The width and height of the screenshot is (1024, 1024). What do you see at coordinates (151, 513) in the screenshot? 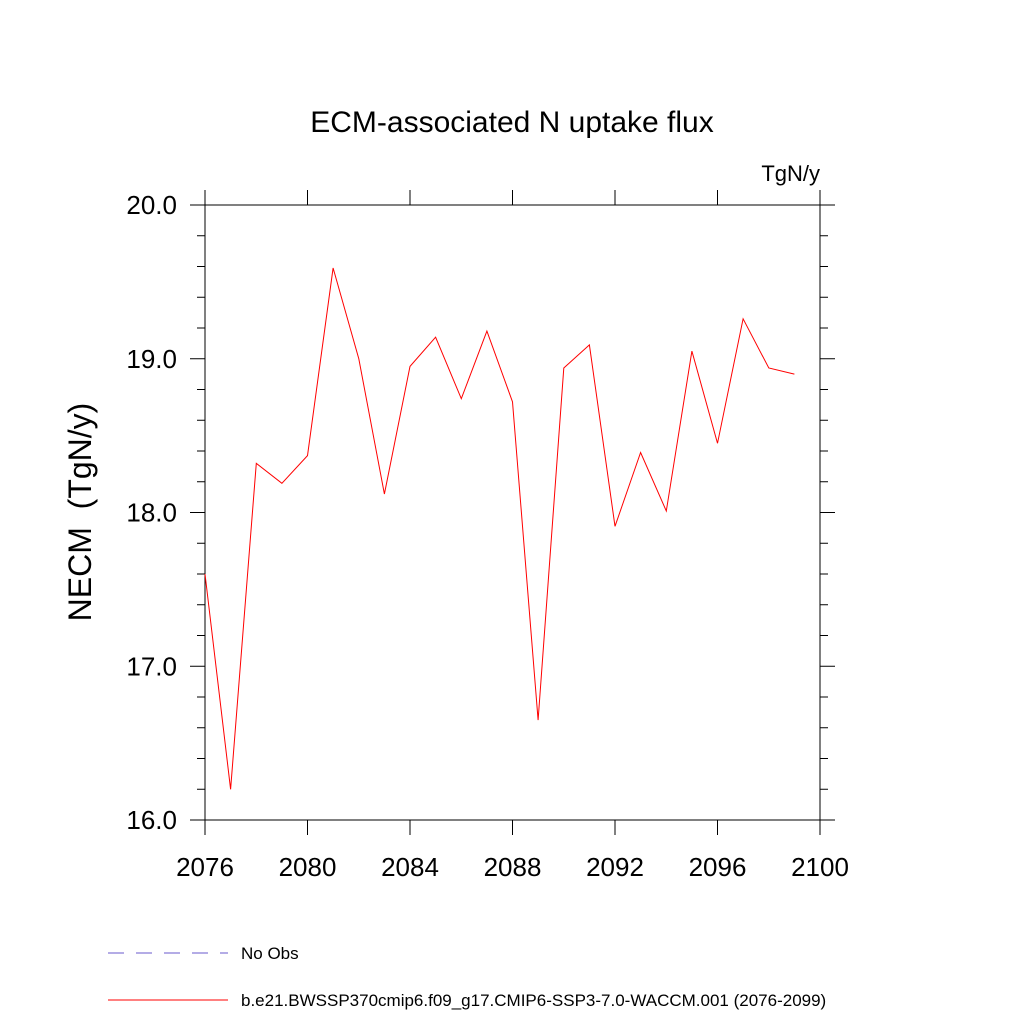
I see `y-tick-label: 18.0` at bounding box center [151, 513].